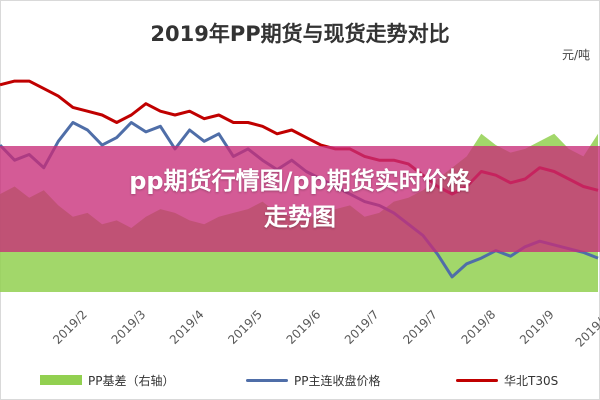  Describe the element at coordinates (129, 327) in the screenshot. I see `x-tick-label: 2019/3` at that location.